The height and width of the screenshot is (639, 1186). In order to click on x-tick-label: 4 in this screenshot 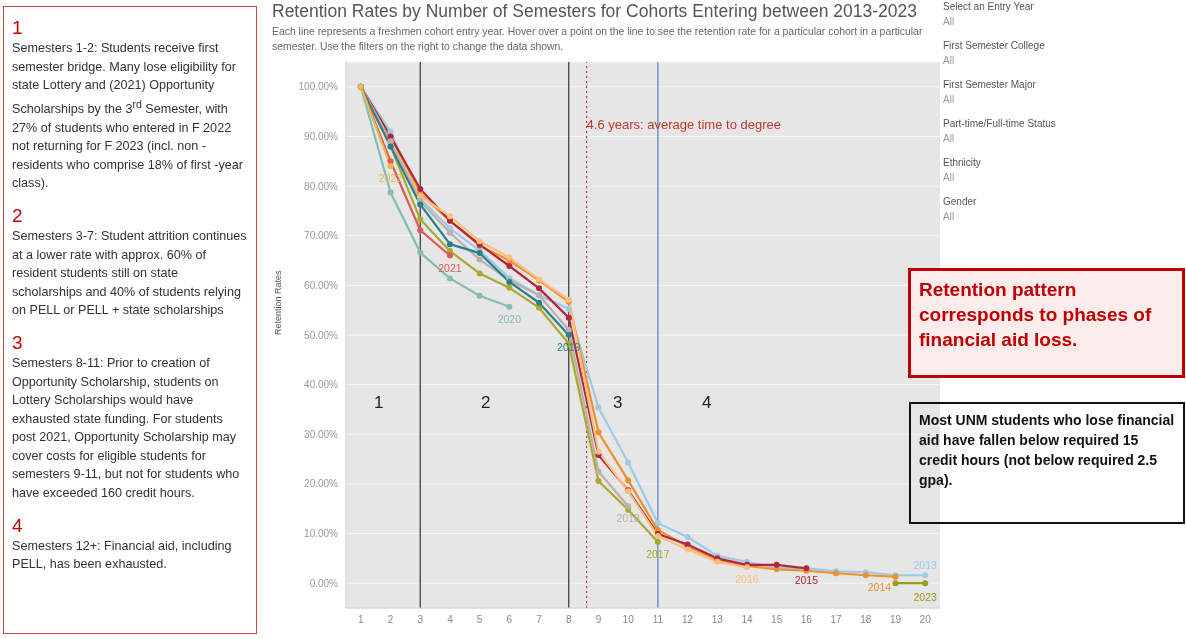, I will do `click(450, 620)`.